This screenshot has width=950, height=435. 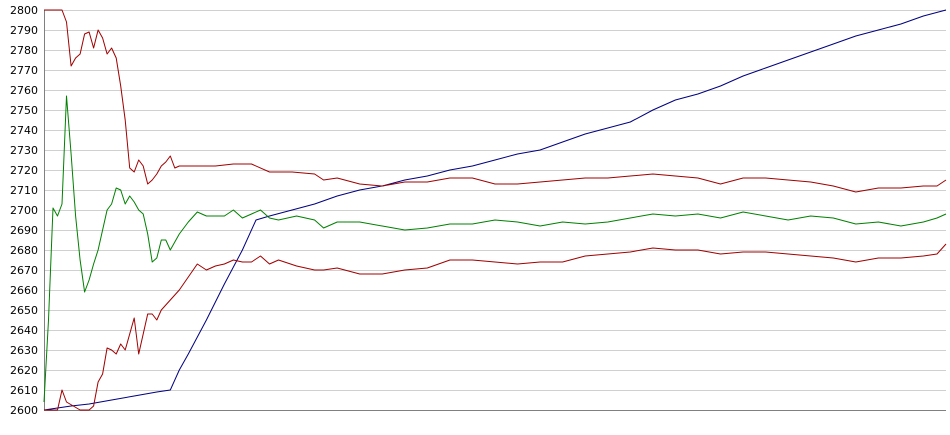 What do you see at coordinates (24, 90) in the screenshot?
I see `y-tick-label: 2760` at bounding box center [24, 90].